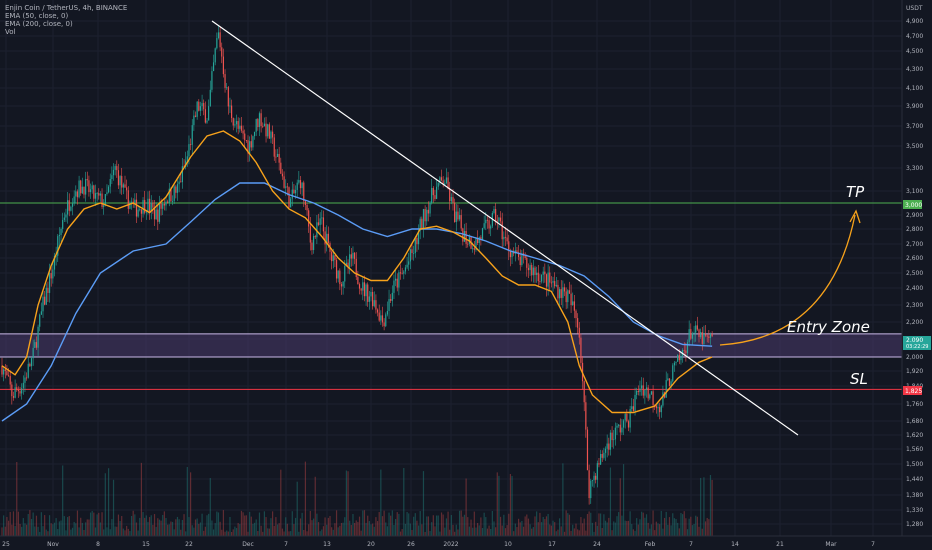 This screenshot has height=550, width=932. What do you see at coordinates (508, 544) in the screenshot?
I see `time-tick-label: 10` at bounding box center [508, 544].